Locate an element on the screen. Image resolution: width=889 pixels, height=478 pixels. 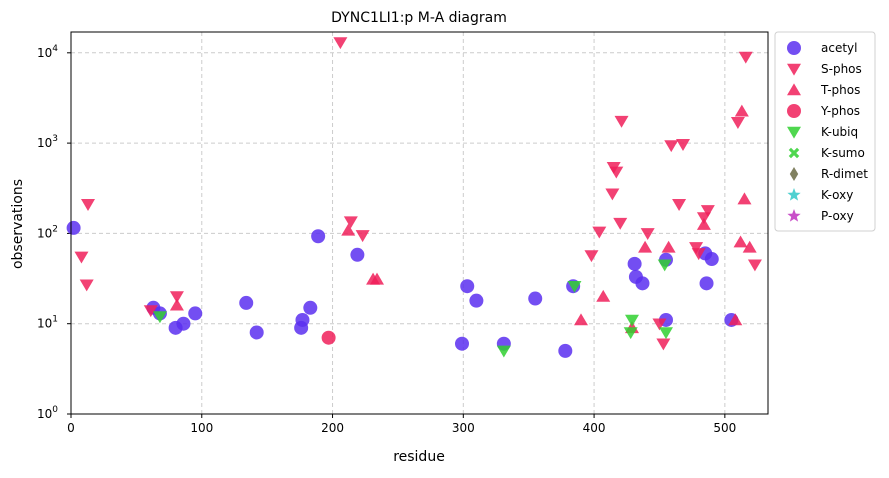
legend-item: acetyl is located at coordinates (822, 48).